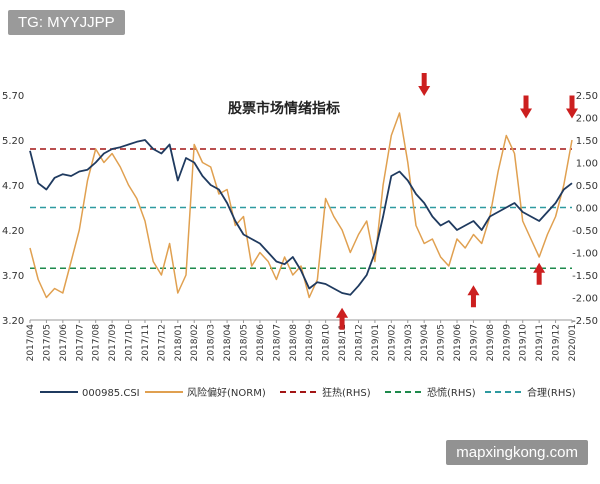 This screenshot has width=600, height=484. Describe the element at coordinates (146, 342) in the screenshot. I see `x-tick-label: 2017/11` at that location.